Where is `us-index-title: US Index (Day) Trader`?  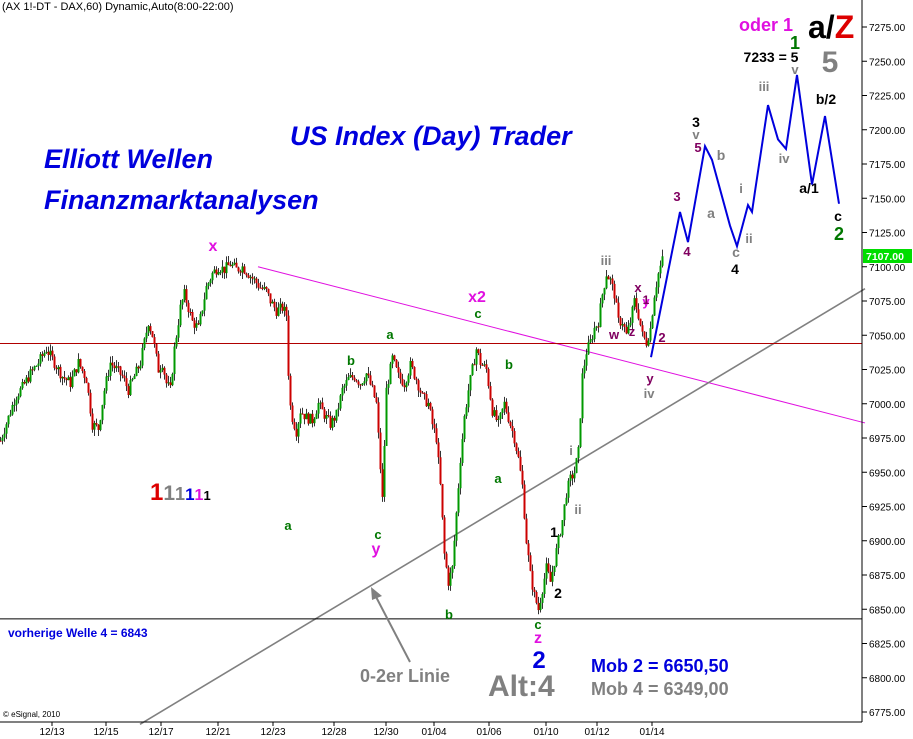
us-index-title: US Index (Day) Trader is located at coordinates (431, 136).